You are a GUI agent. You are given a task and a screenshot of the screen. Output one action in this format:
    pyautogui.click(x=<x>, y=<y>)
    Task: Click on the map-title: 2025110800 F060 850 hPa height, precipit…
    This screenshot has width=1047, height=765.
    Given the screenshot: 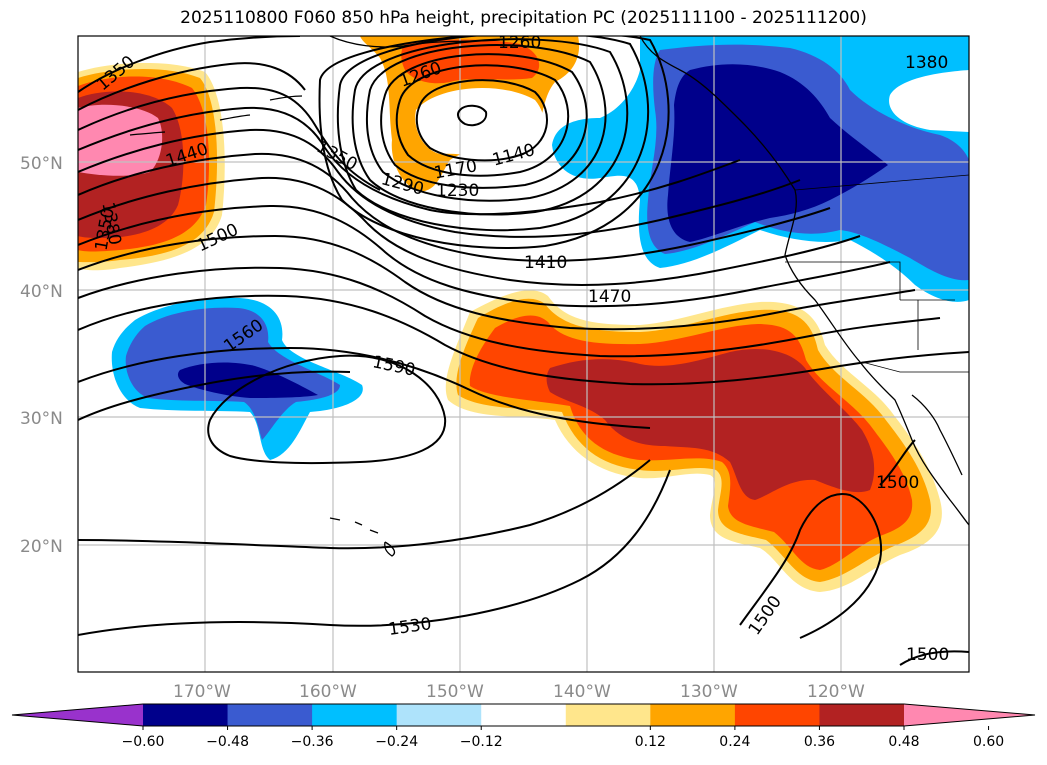 What is the action you would take?
    pyautogui.click(x=523, y=18)
    